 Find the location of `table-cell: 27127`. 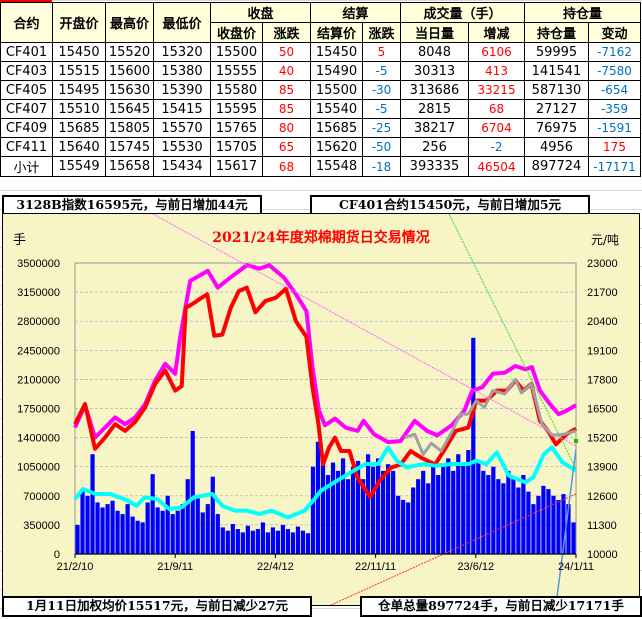

table-cell: 27127 is located at coordinates (556, 109).